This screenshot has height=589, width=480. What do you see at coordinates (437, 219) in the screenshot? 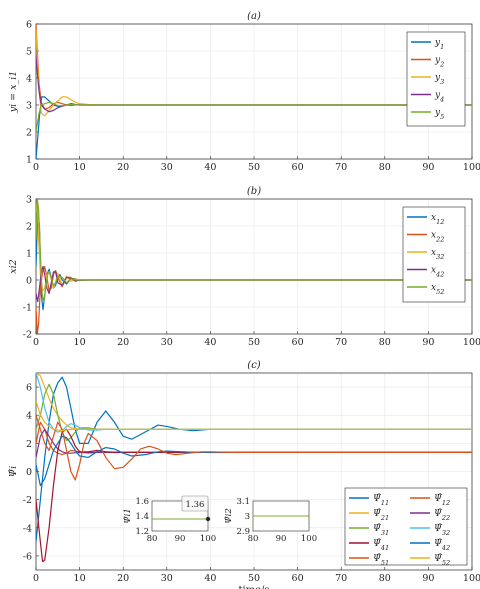
I see `legend-label: x12` at bounding box center [437, 219].